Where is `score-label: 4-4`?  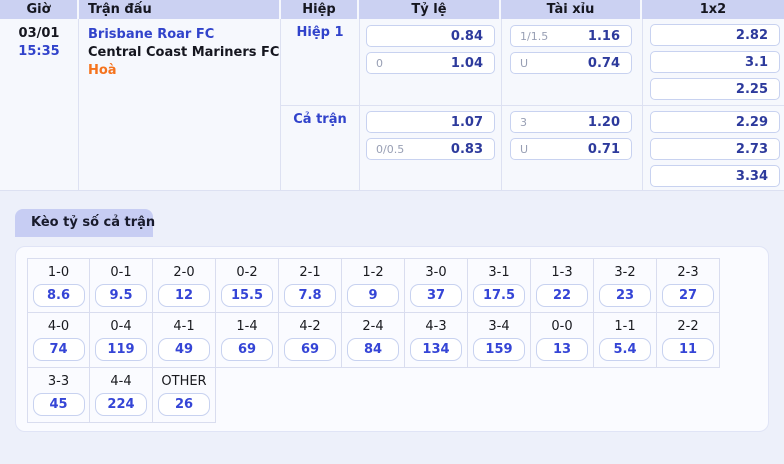
score-label: 4-4 is located at coordinates (121, 381).